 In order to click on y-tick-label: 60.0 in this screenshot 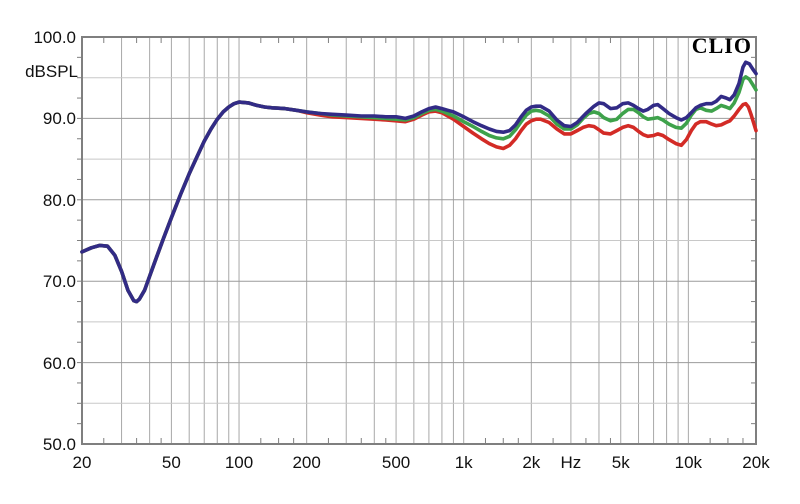, I will do `click(59, 363)`.